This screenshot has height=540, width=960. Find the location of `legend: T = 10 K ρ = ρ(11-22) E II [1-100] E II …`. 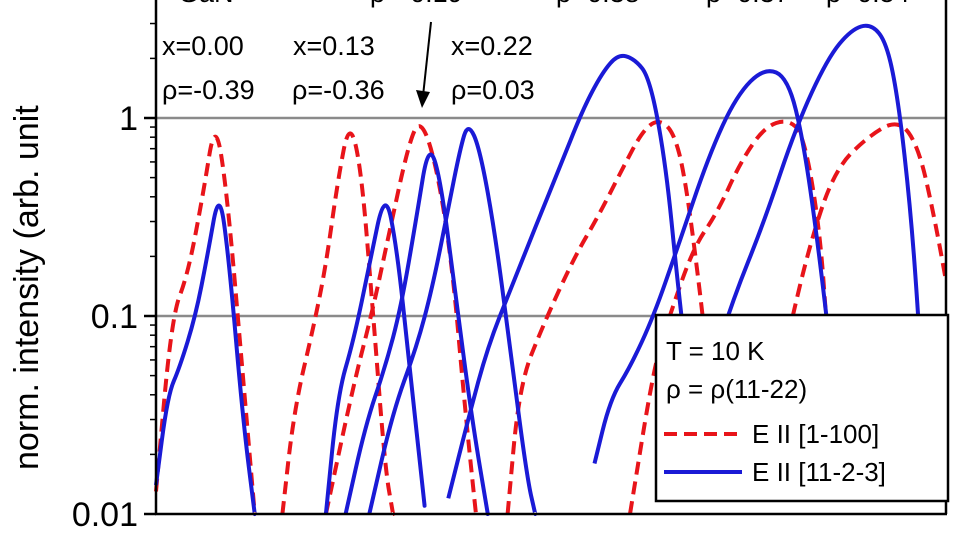

legend: T = 10 K ρ = ρ(11-22) E II [1-100] E II … is located at coordinates (802, 408).